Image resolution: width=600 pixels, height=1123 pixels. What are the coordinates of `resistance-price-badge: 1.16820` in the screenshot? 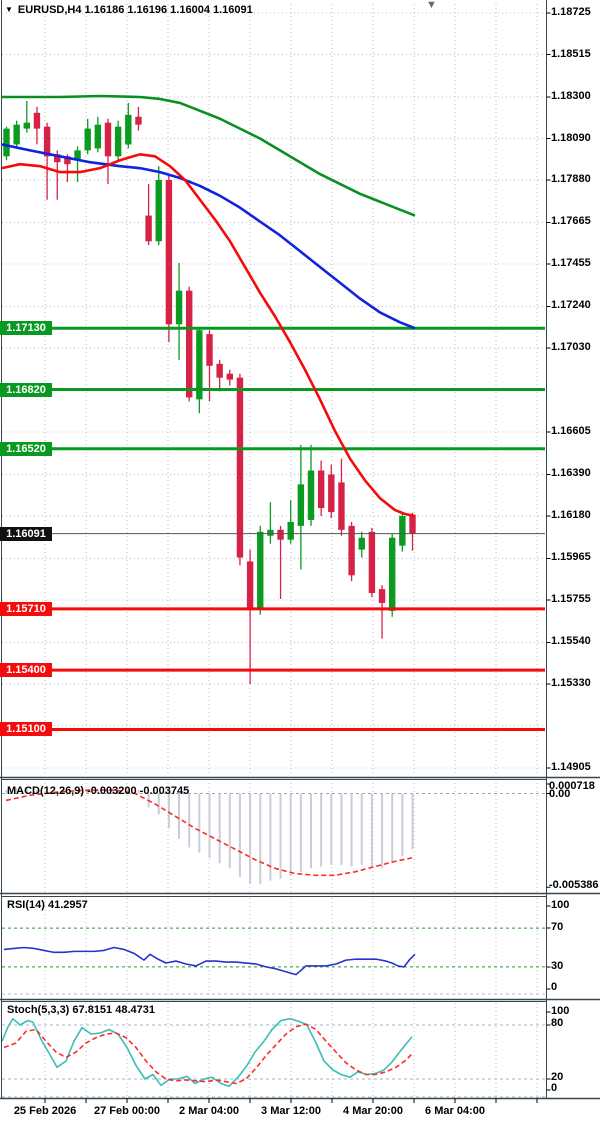 It's located at (26, 389).